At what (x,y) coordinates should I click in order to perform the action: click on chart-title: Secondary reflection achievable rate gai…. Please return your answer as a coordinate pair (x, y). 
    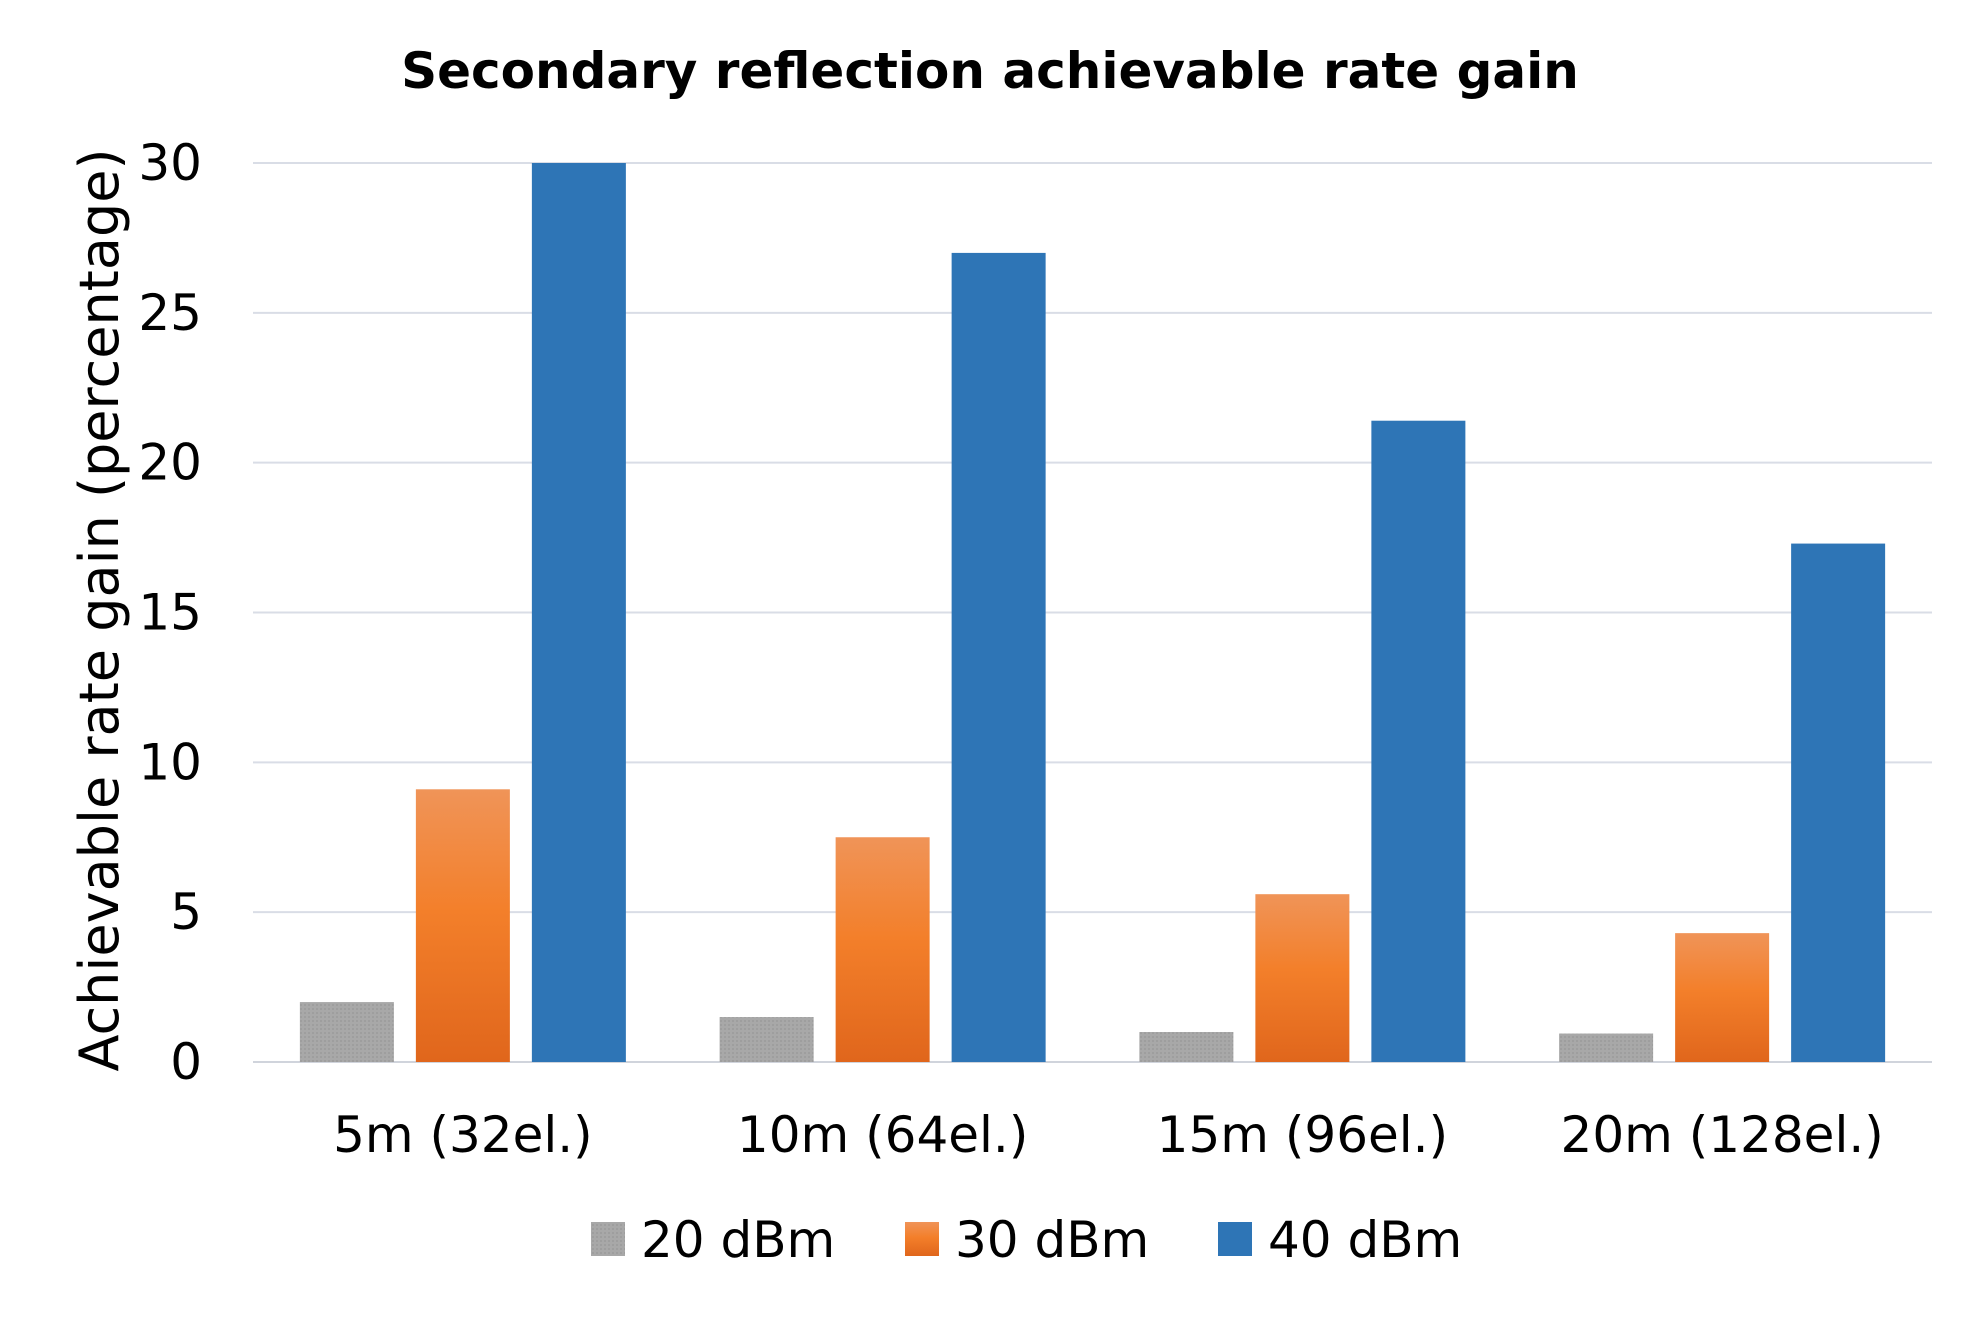
    Looking at the image, I should click on (990, 71).